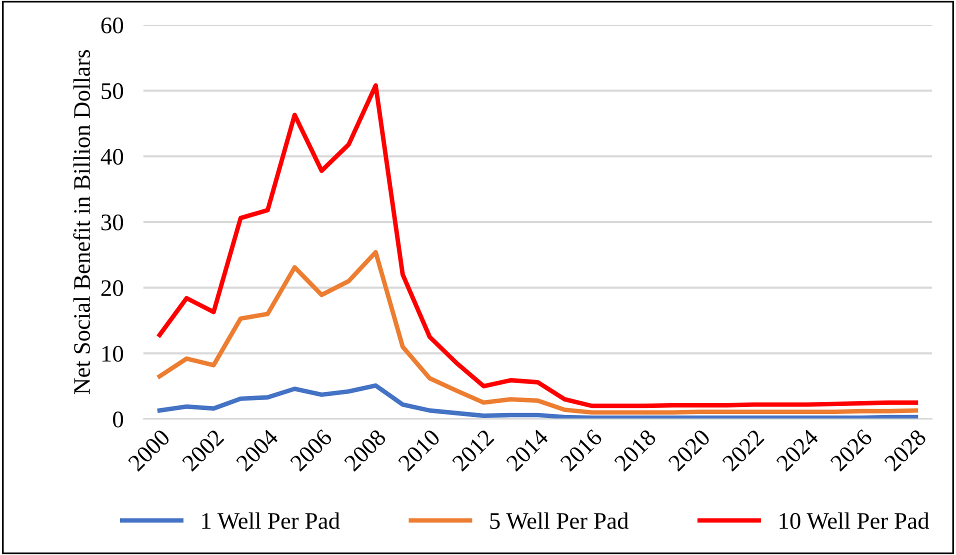  Describe the element at coordinates (112, 288) in the screenshot. I see `y-tick-label: 20` at that location.